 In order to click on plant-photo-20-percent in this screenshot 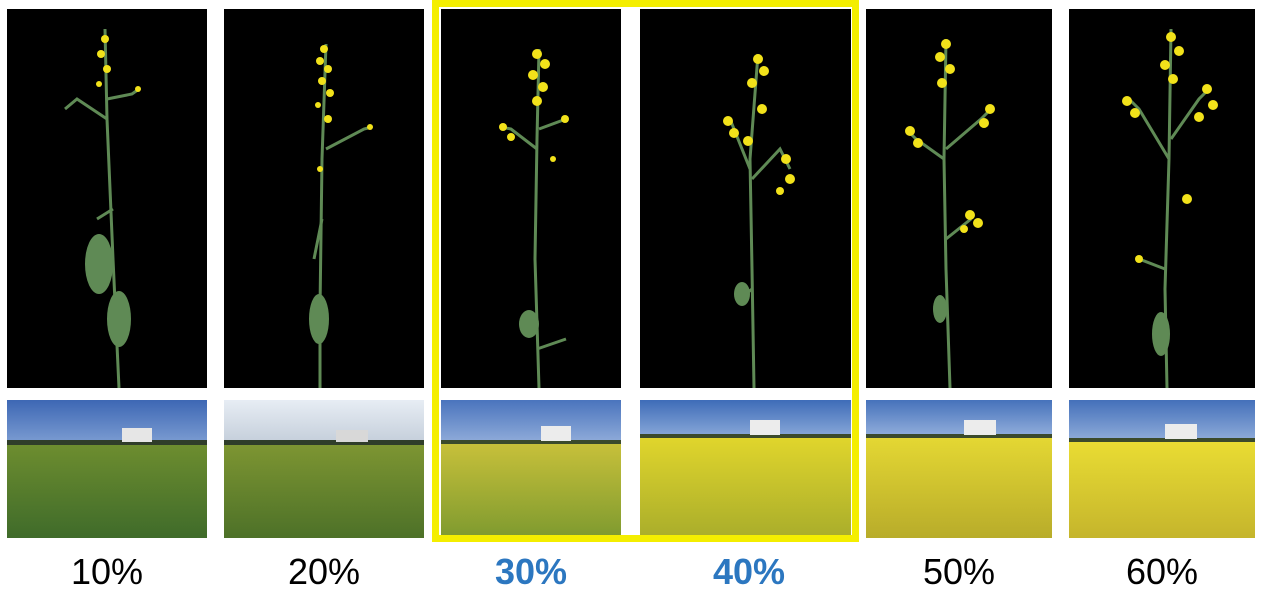, I will do `click(324, 198)`.